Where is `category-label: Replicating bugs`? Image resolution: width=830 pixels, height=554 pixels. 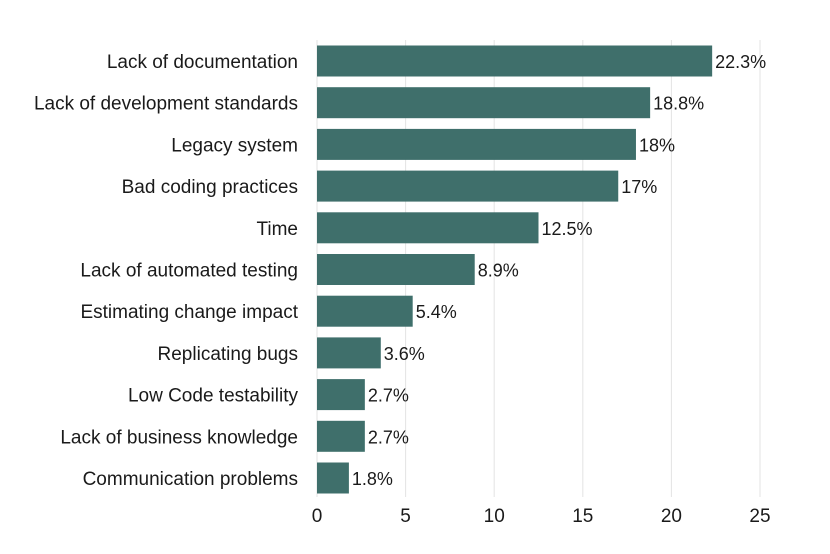 category-label: Replicating bugs is located at coordinates (228, 354).